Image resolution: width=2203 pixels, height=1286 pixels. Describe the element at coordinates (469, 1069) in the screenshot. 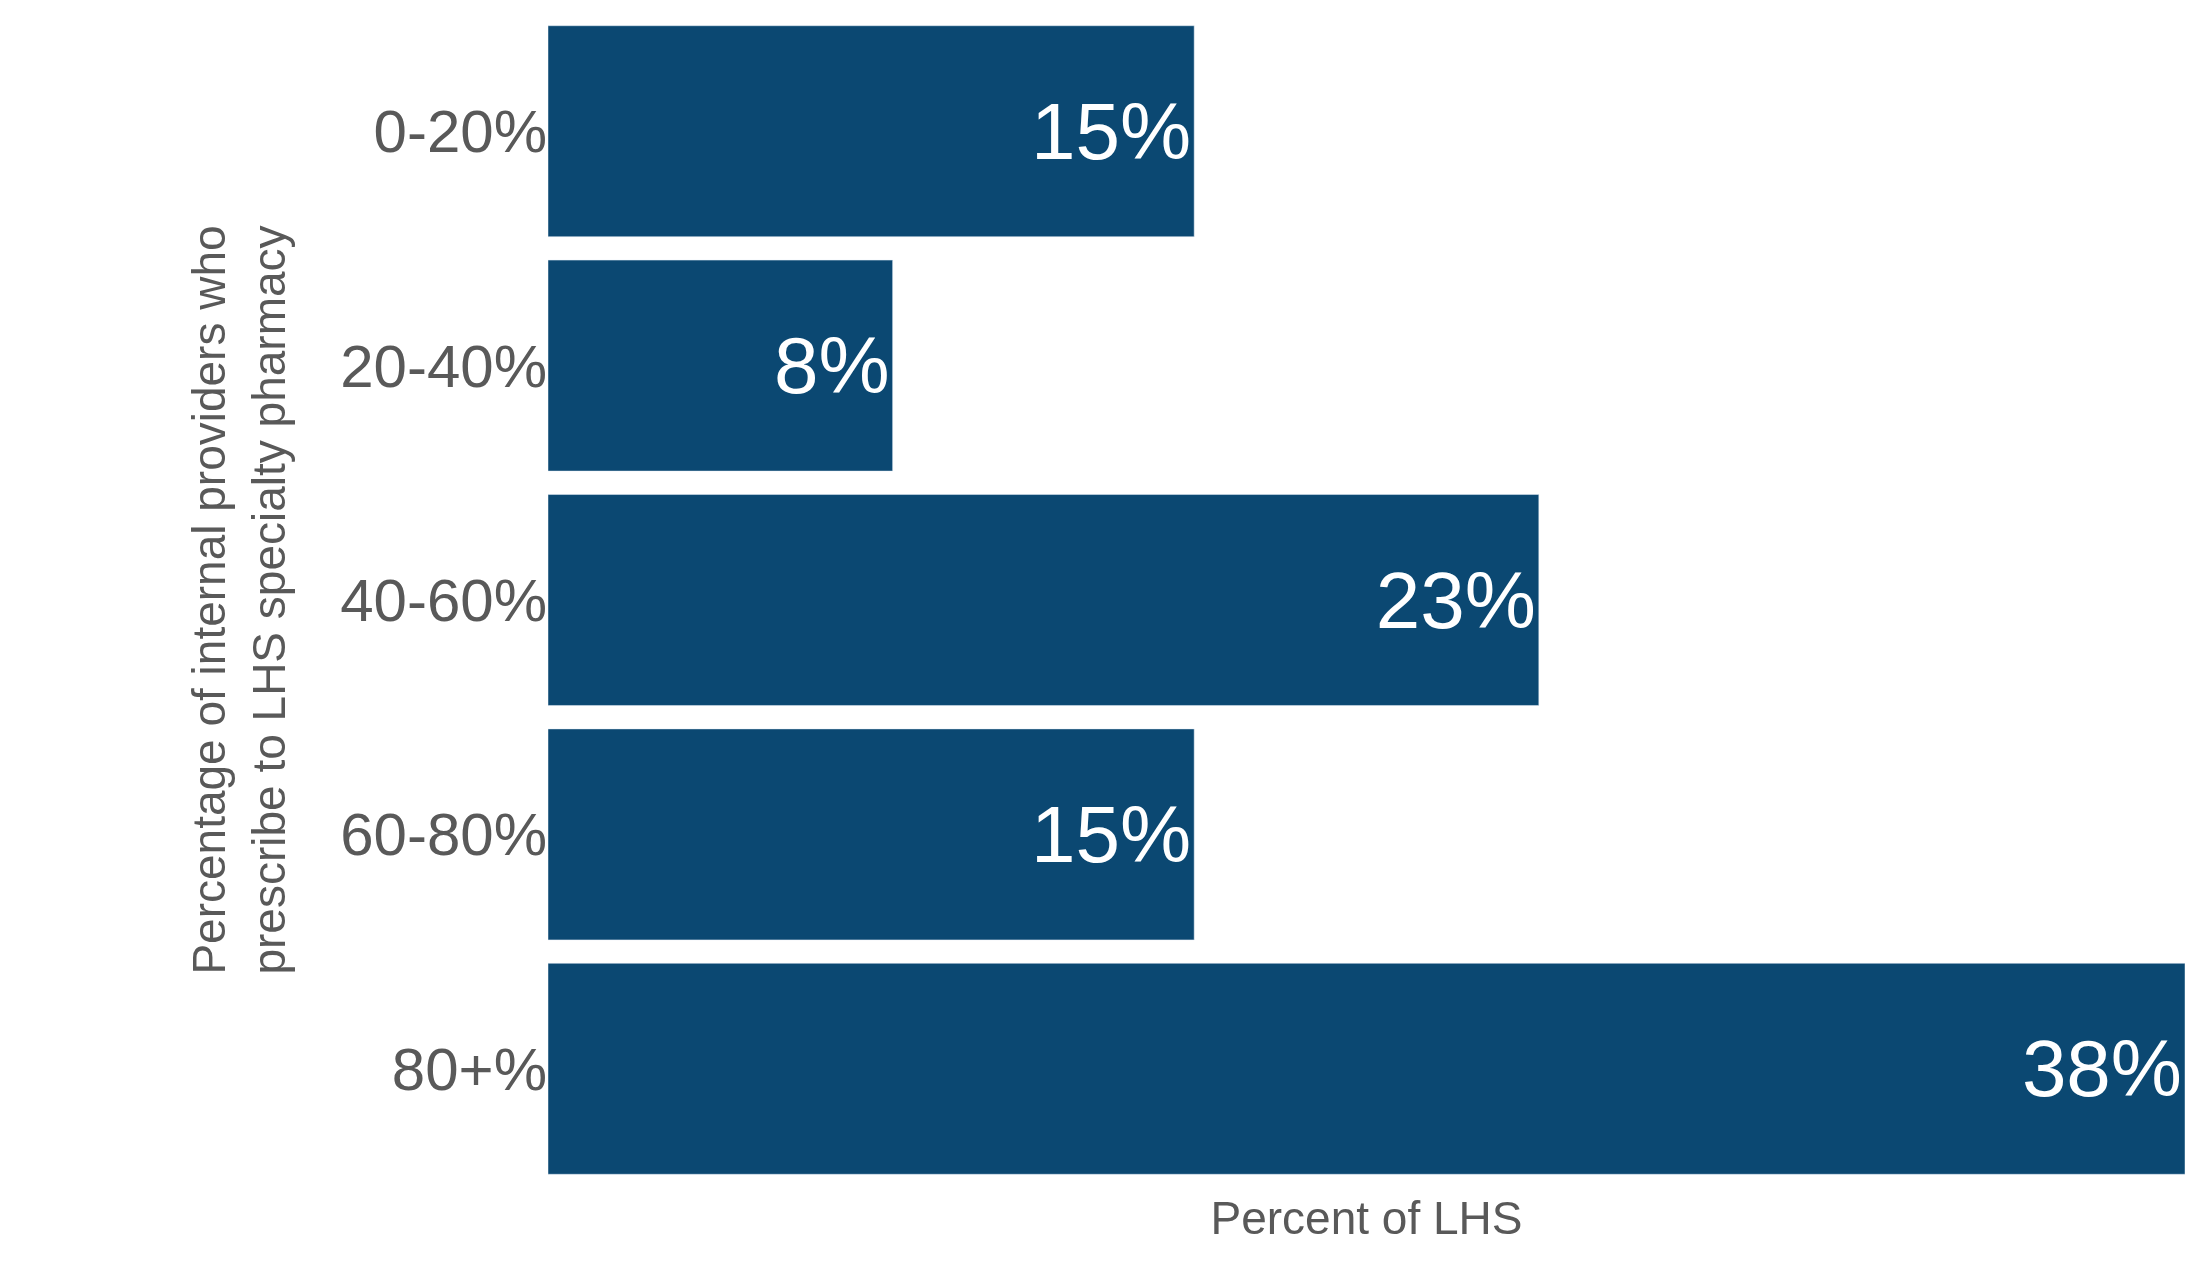

I see `y-tick-label: 80+%` at that location.